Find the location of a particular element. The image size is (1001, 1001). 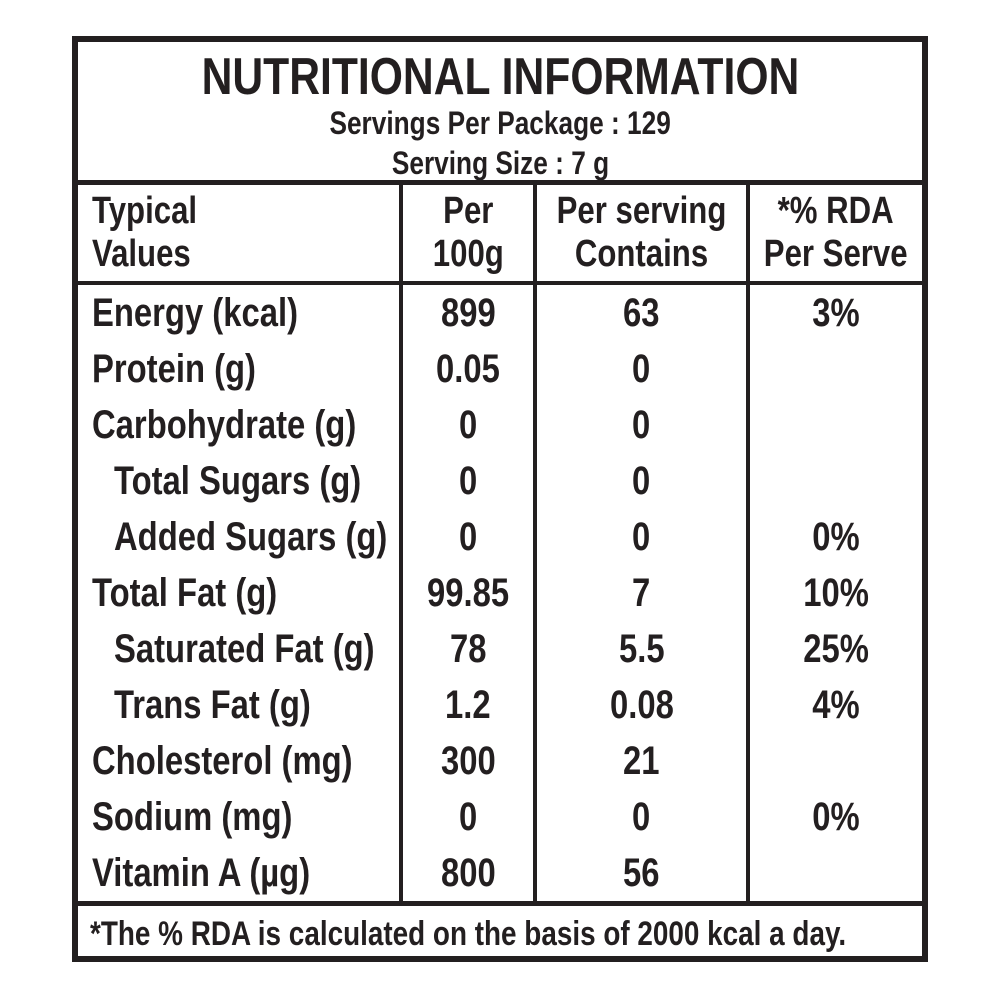

cell-value: 4% is located at coordinates (836, 704).